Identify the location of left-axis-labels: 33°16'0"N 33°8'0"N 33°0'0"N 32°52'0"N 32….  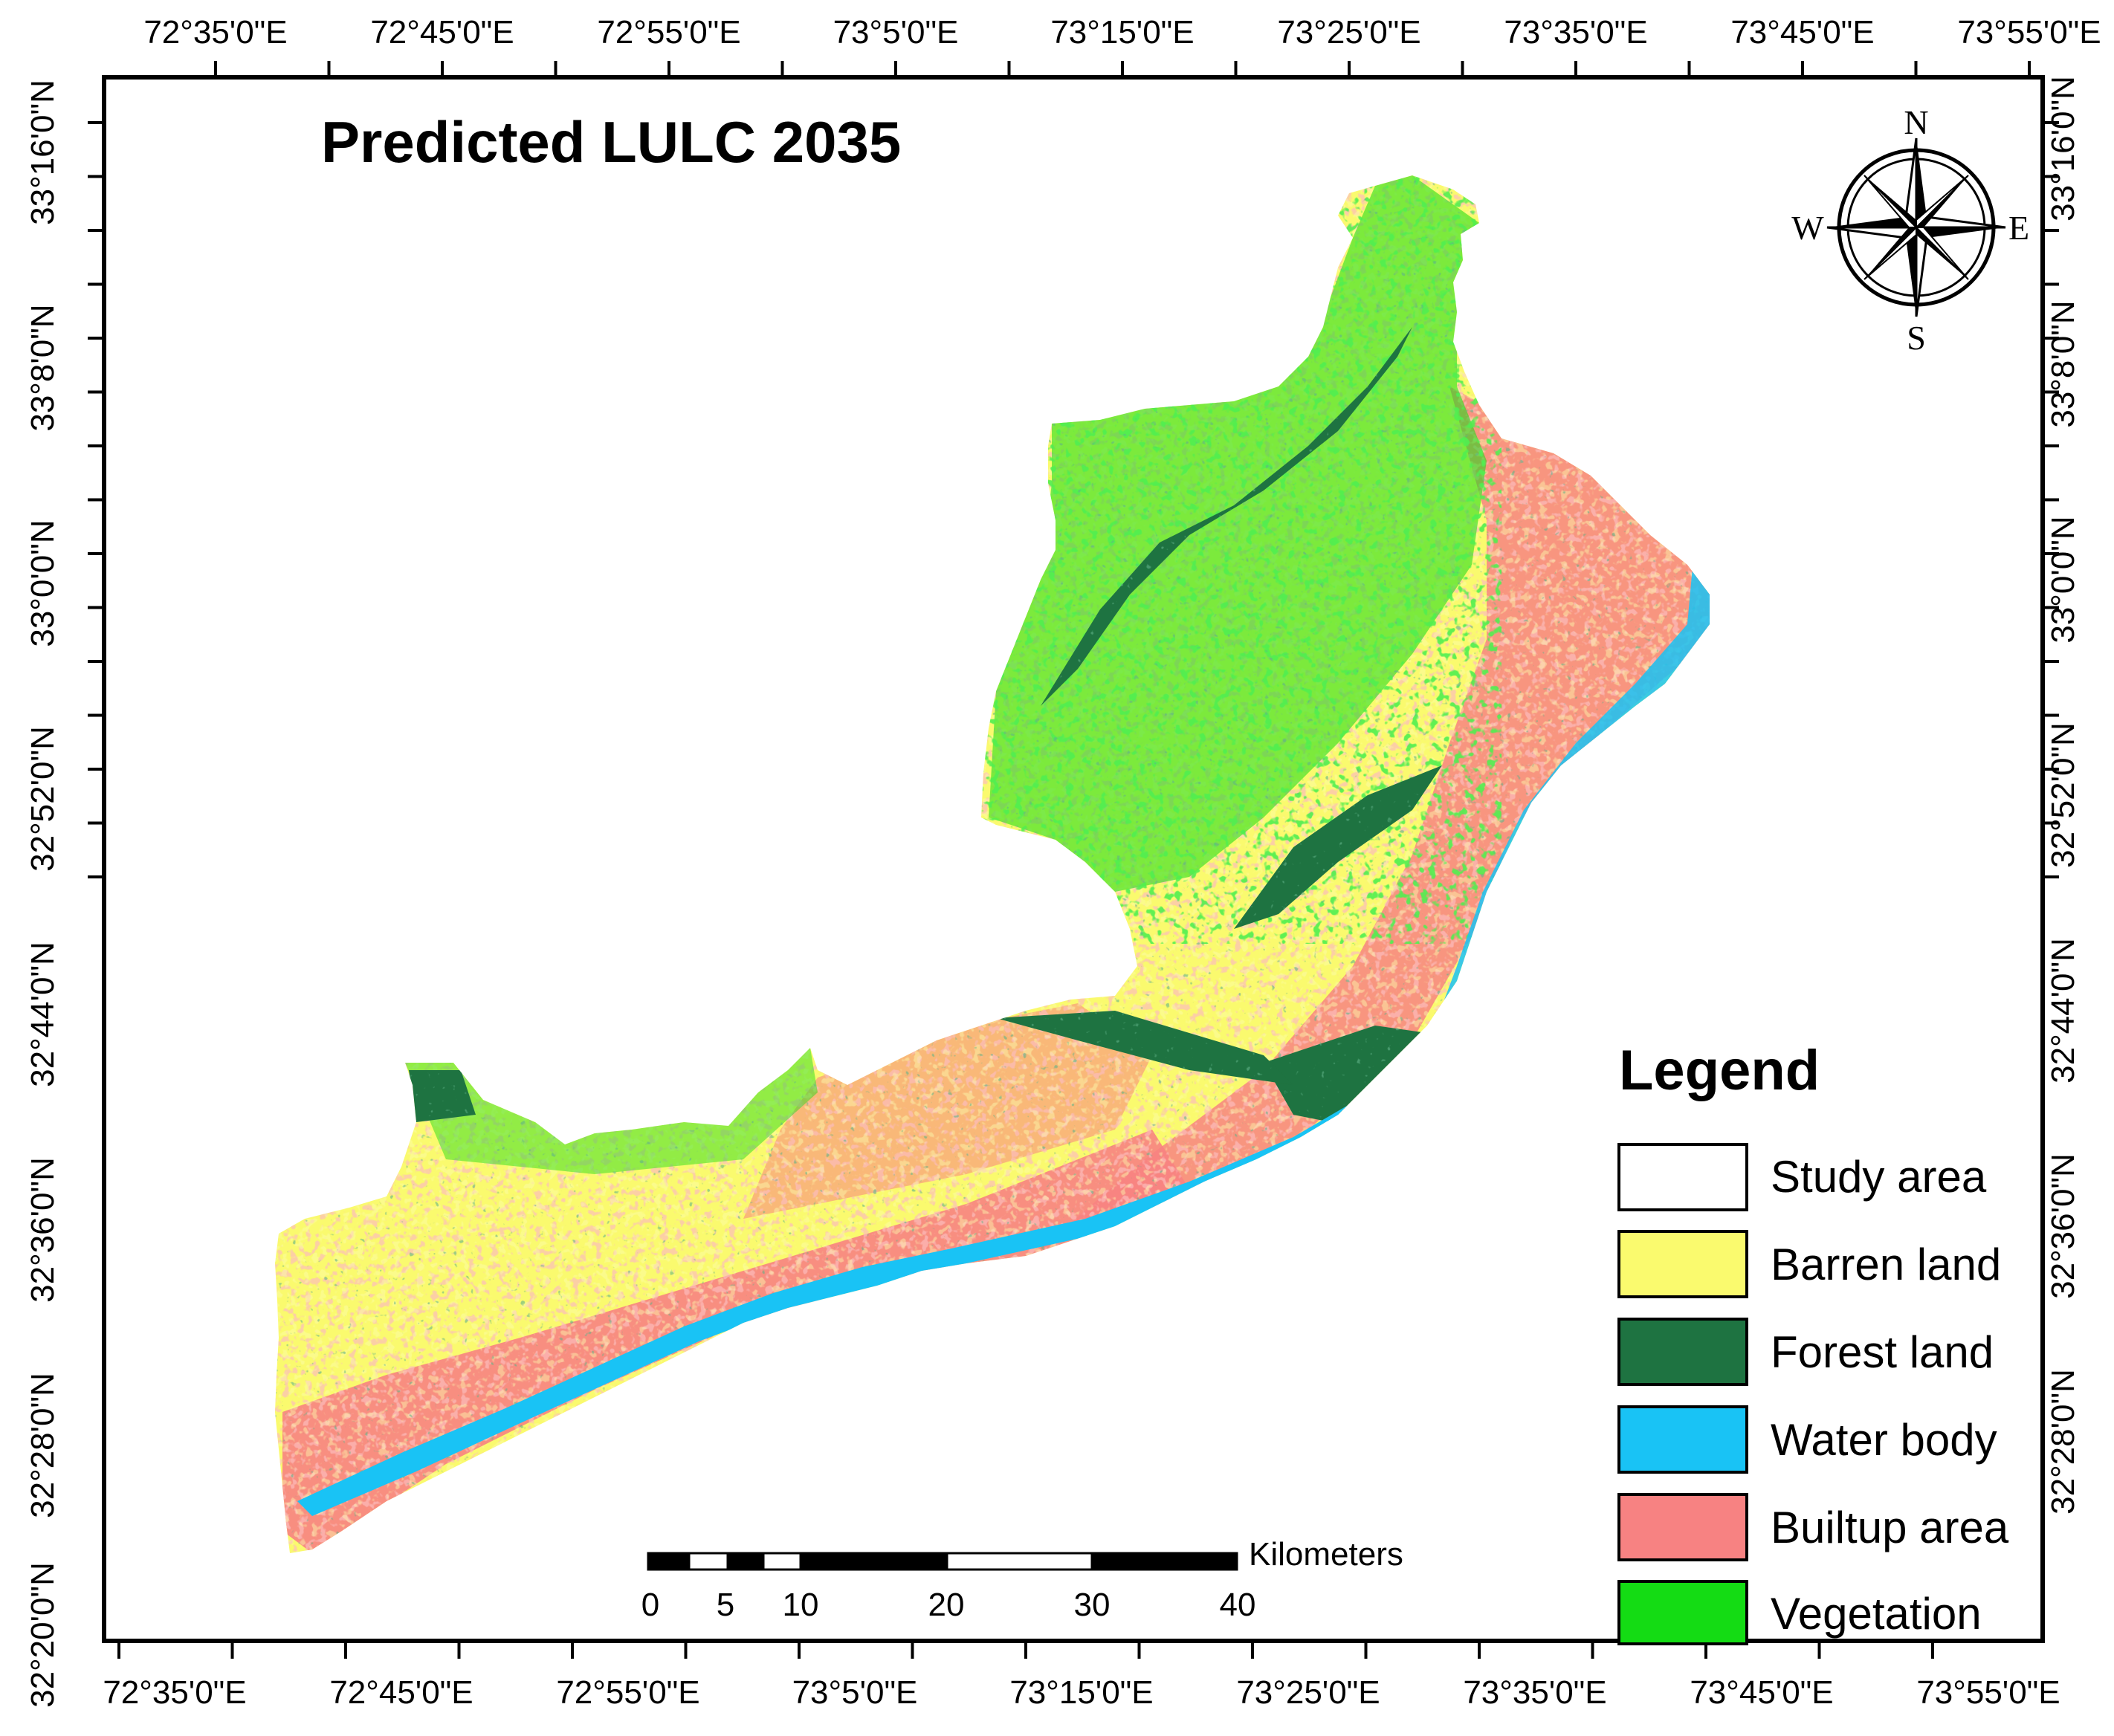
(43, 894).